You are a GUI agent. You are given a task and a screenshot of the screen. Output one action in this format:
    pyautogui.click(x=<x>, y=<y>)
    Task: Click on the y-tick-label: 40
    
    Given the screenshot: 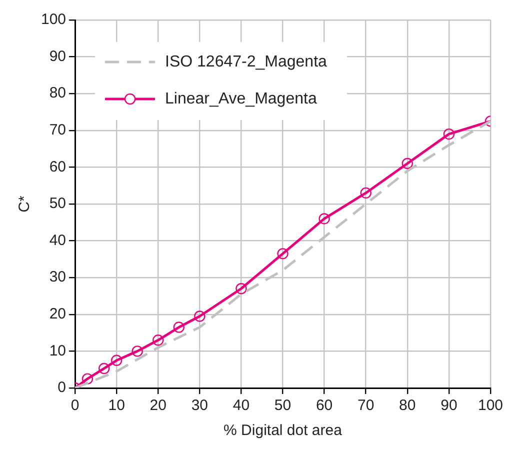 What is the action you would take?
    pyautogui.click(x=57, y=240)
    